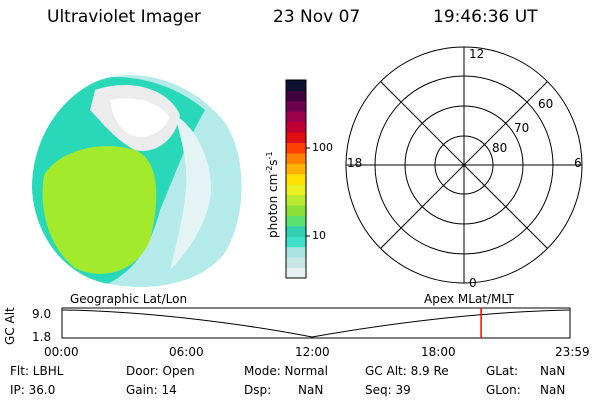  I want to click on timeline-x-tick-1800: 18:00, so click(438, 352).